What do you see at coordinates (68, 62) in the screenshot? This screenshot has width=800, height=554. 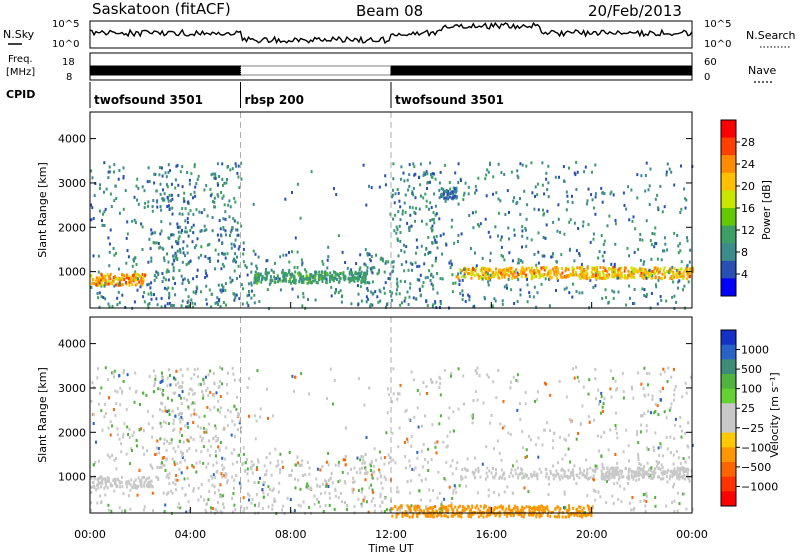 I see `freq-tick-top: 18` at bounding box center [68, 62].